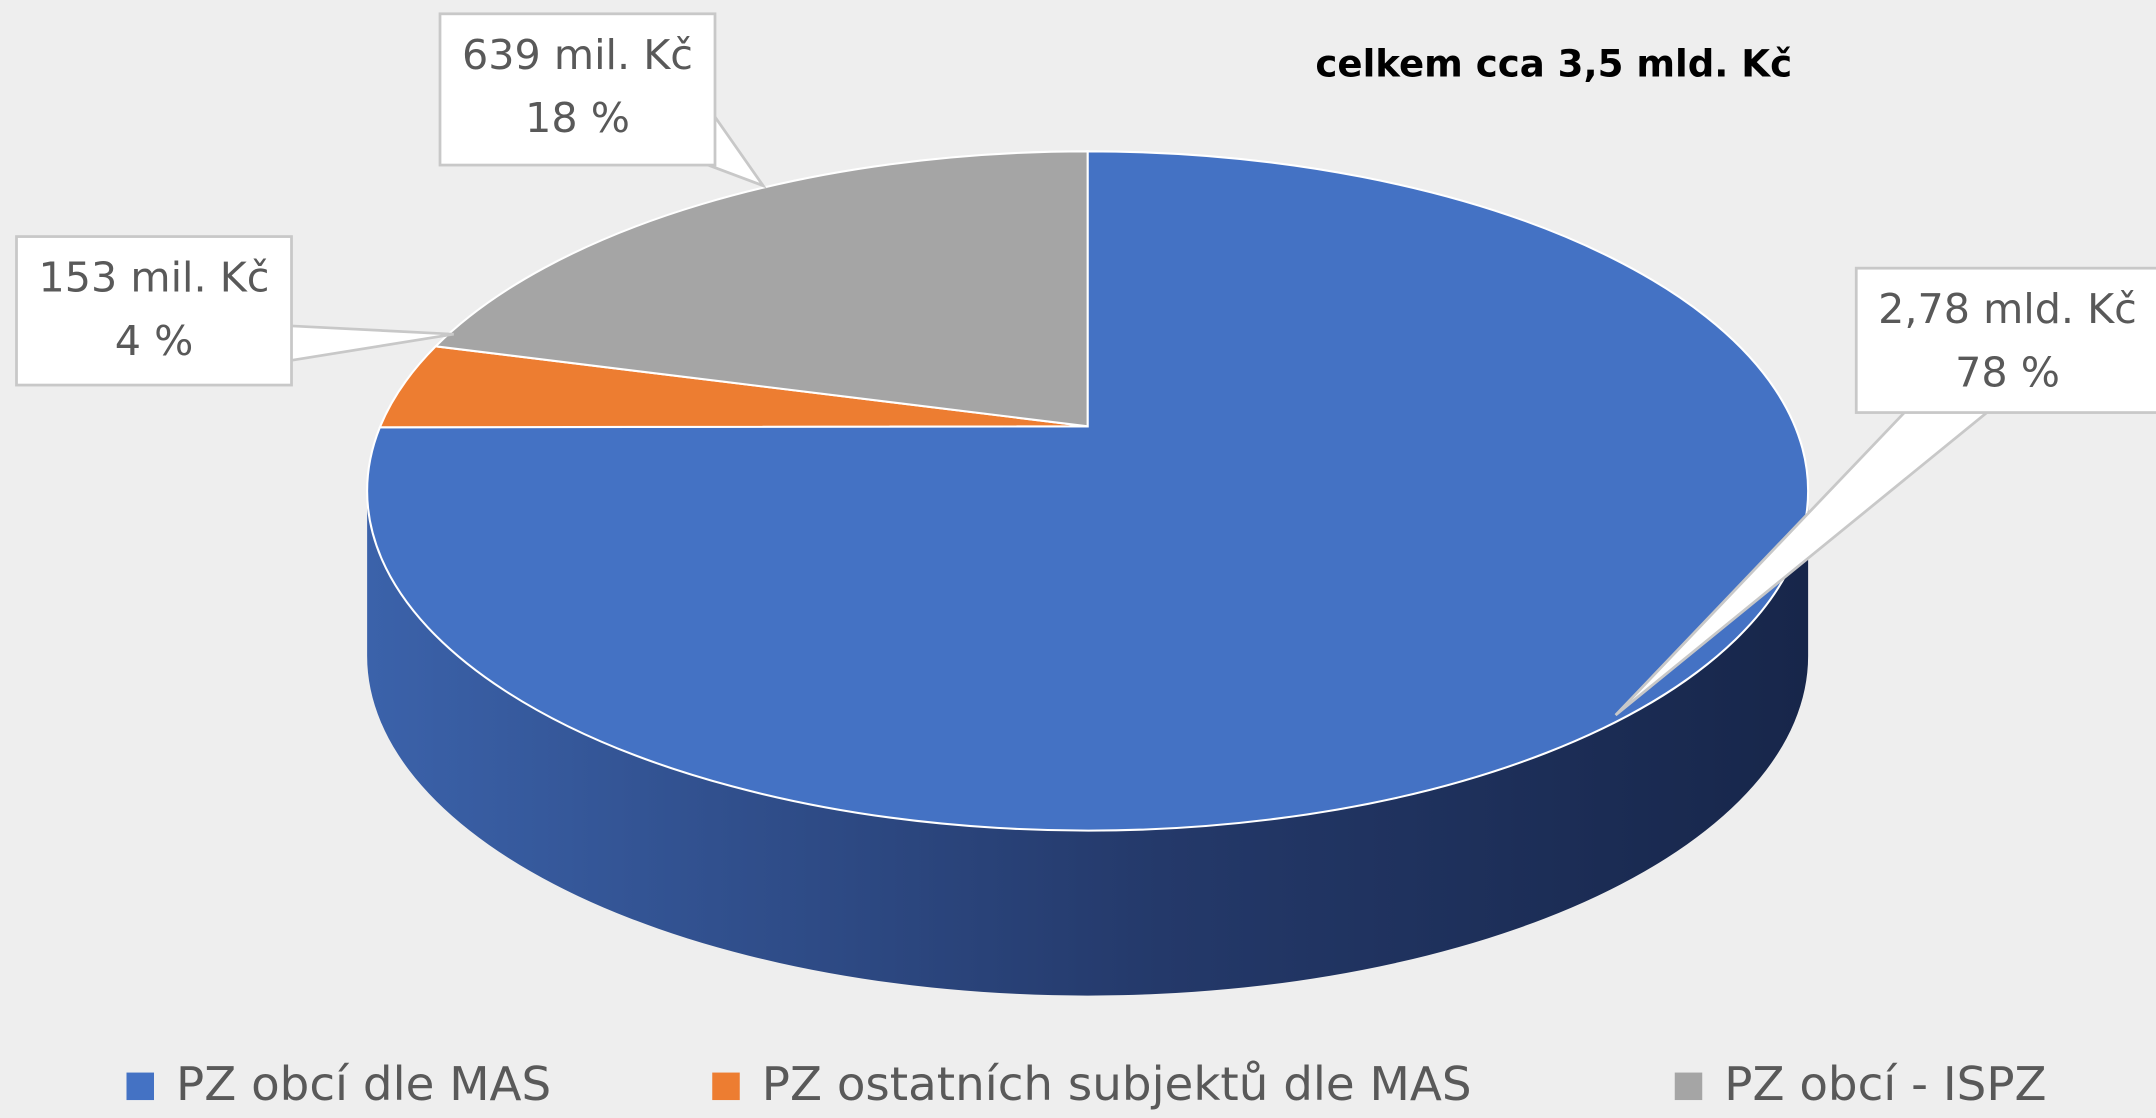 The image size is (2156, 1118). Describe the element at coordinates (2007, 372) in the screenshot. I see `value-label: 78 %` at that location.